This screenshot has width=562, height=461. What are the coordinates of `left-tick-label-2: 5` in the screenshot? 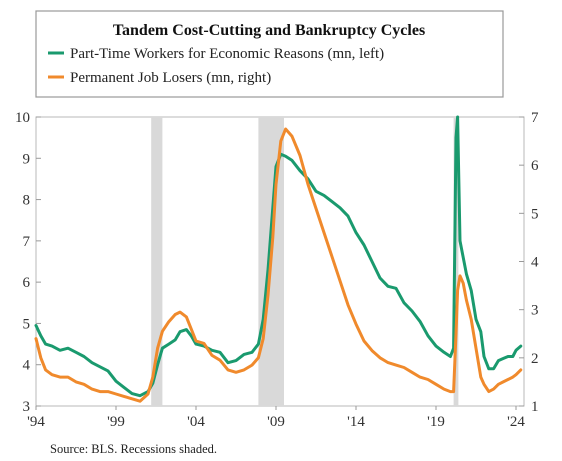 It's located at (27, 324).